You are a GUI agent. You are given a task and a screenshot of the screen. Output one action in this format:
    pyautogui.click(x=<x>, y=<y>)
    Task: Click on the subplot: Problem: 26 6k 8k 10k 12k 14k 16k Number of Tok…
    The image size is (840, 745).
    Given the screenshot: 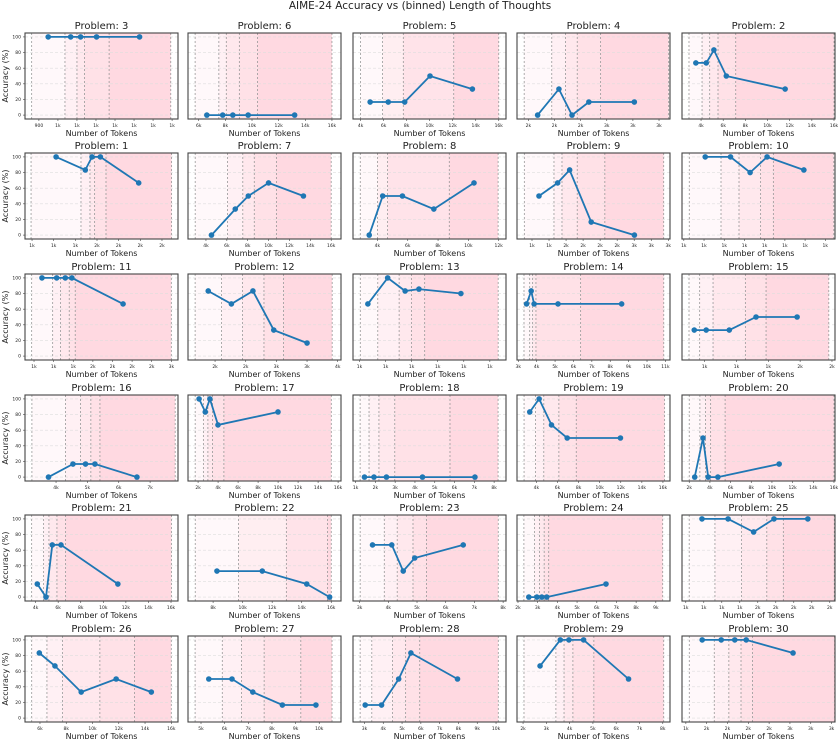 What is the action you would take?
    pyautogui.click(x=90, y=682)
    